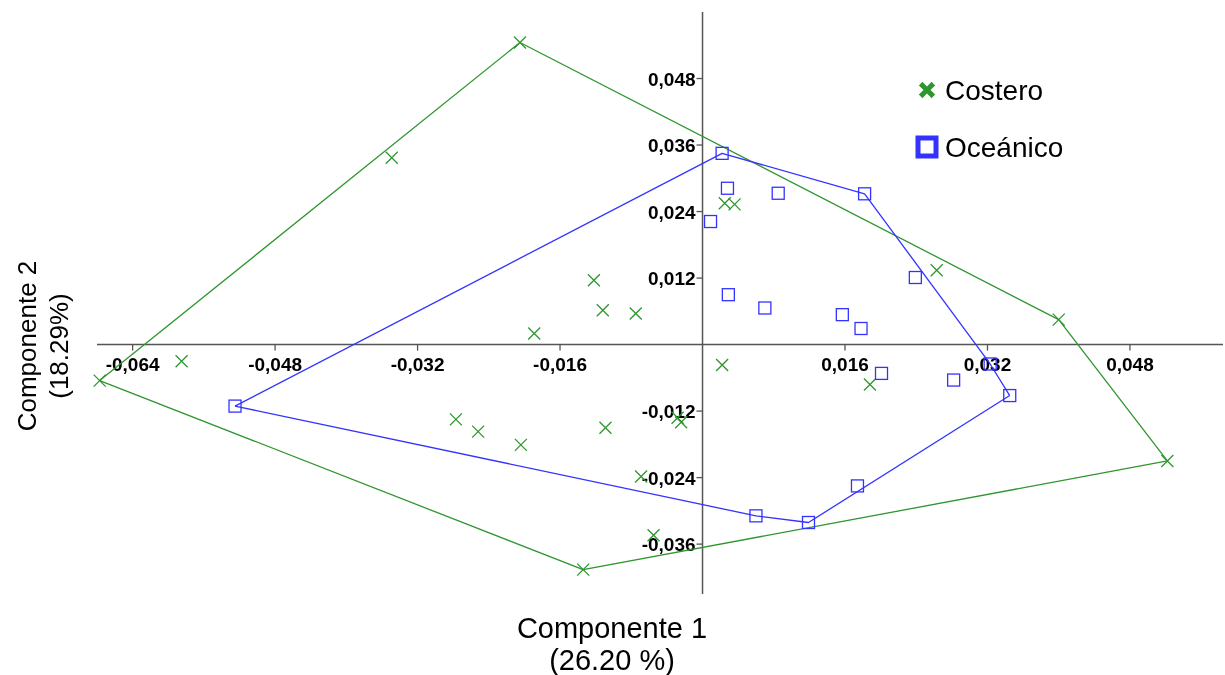 The height and width of the screenshot is (675, 1225). What do you see at coordinates (43, 346) in the screenshot?
I see `y-axis-title: Componente 2 (18.29%)` at bounding box center [43, 346].